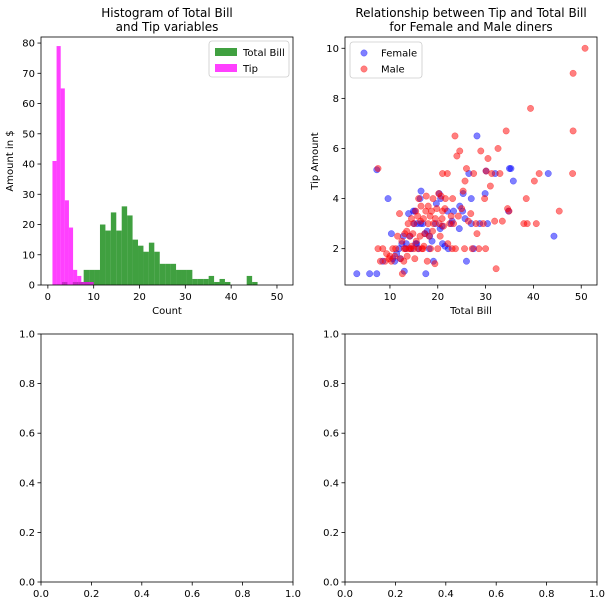 This screenshot has height=606, width=613. I want to click on x-tick-label: 0, so click(48, 297).